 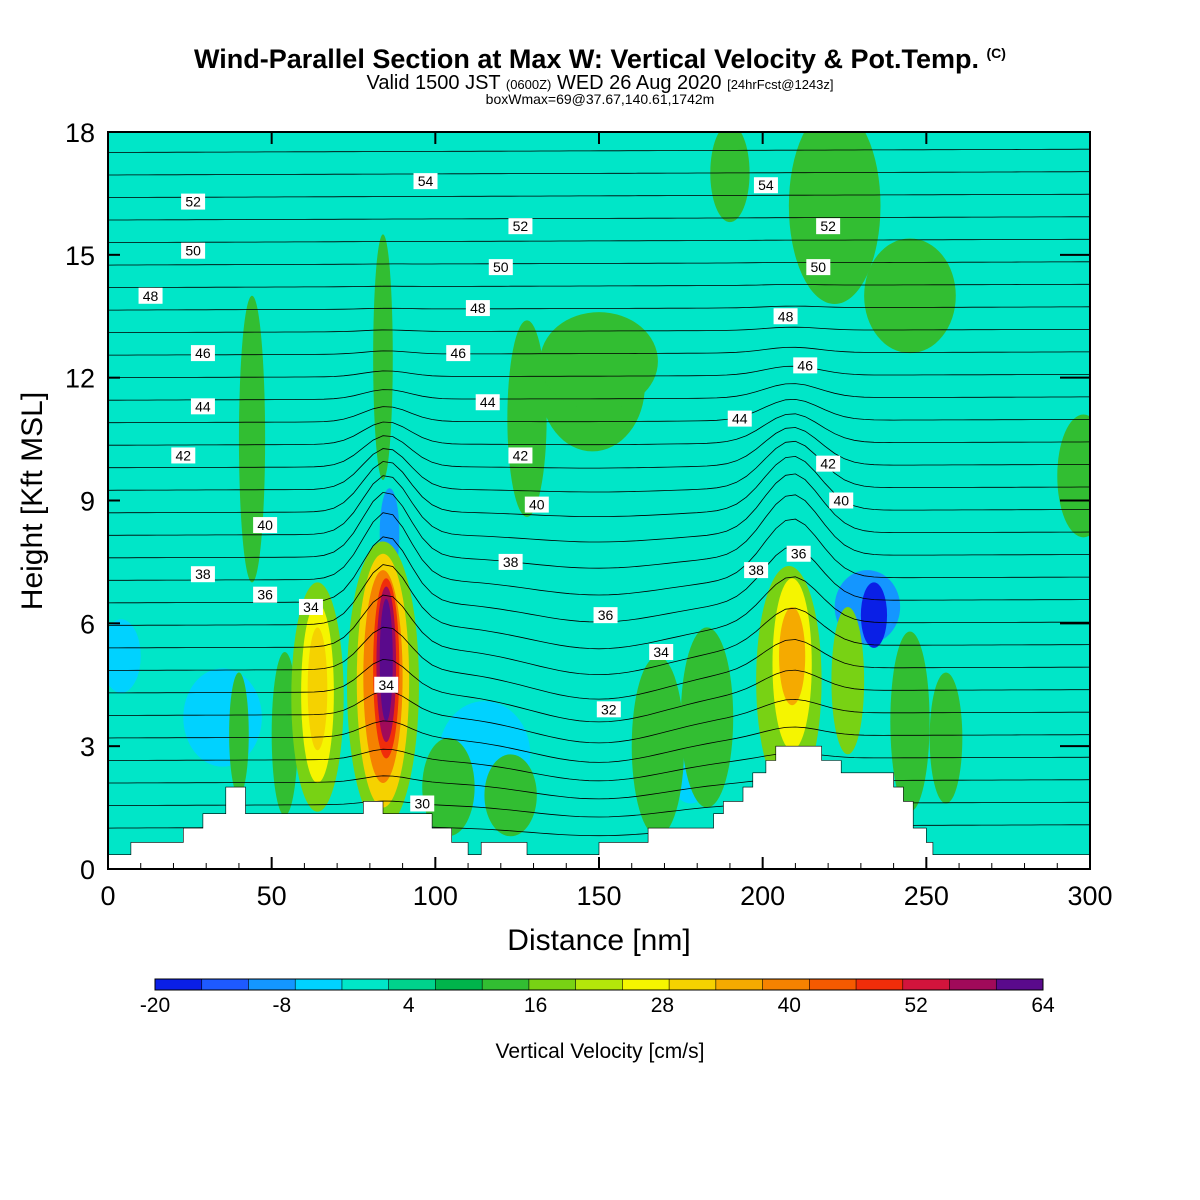 What do you see at coordinates (926, 896) in the screenshot?
I see `x-tick-label: 250` at bounding box center [926, 896].